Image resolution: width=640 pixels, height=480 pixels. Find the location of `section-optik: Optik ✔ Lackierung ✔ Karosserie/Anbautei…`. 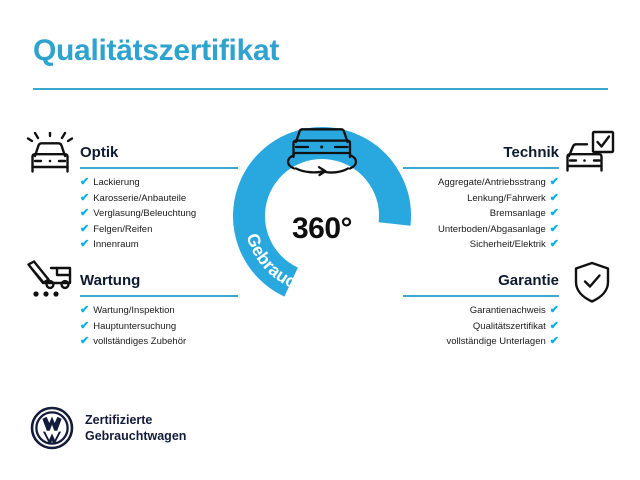

section-optik: Optik ✔ Lackierung ✔ Karosserie/Anbautei… is located at coordinates (159, 198).